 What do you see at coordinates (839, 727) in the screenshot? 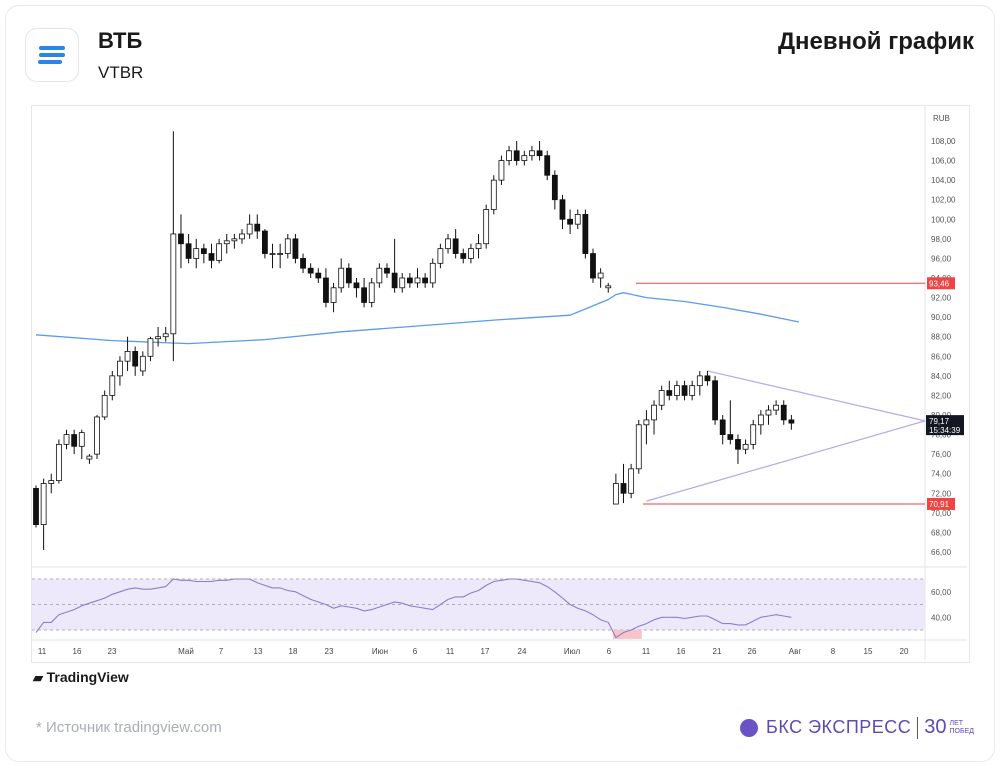
I see `bks-brand-text: БКС ЭКСПРЕСС` at bounding box center [839, 727].